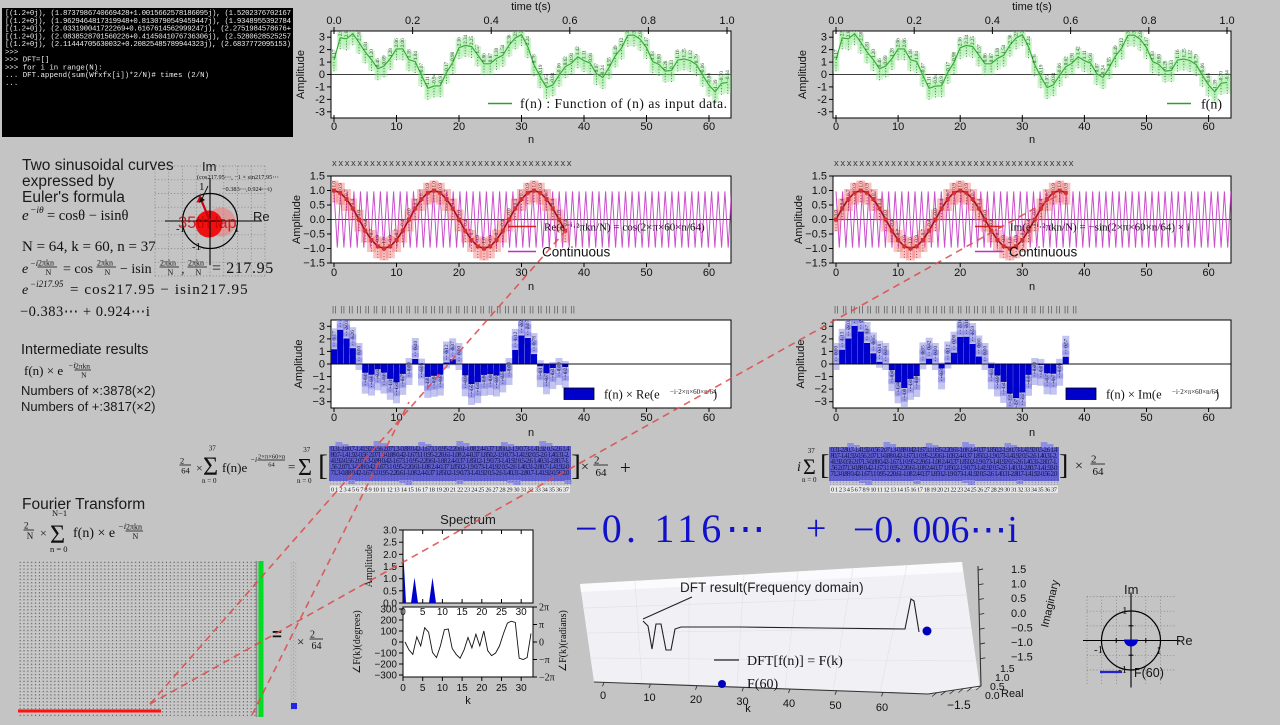  I want to click on svg-text: f(n), so click(1211, 105).